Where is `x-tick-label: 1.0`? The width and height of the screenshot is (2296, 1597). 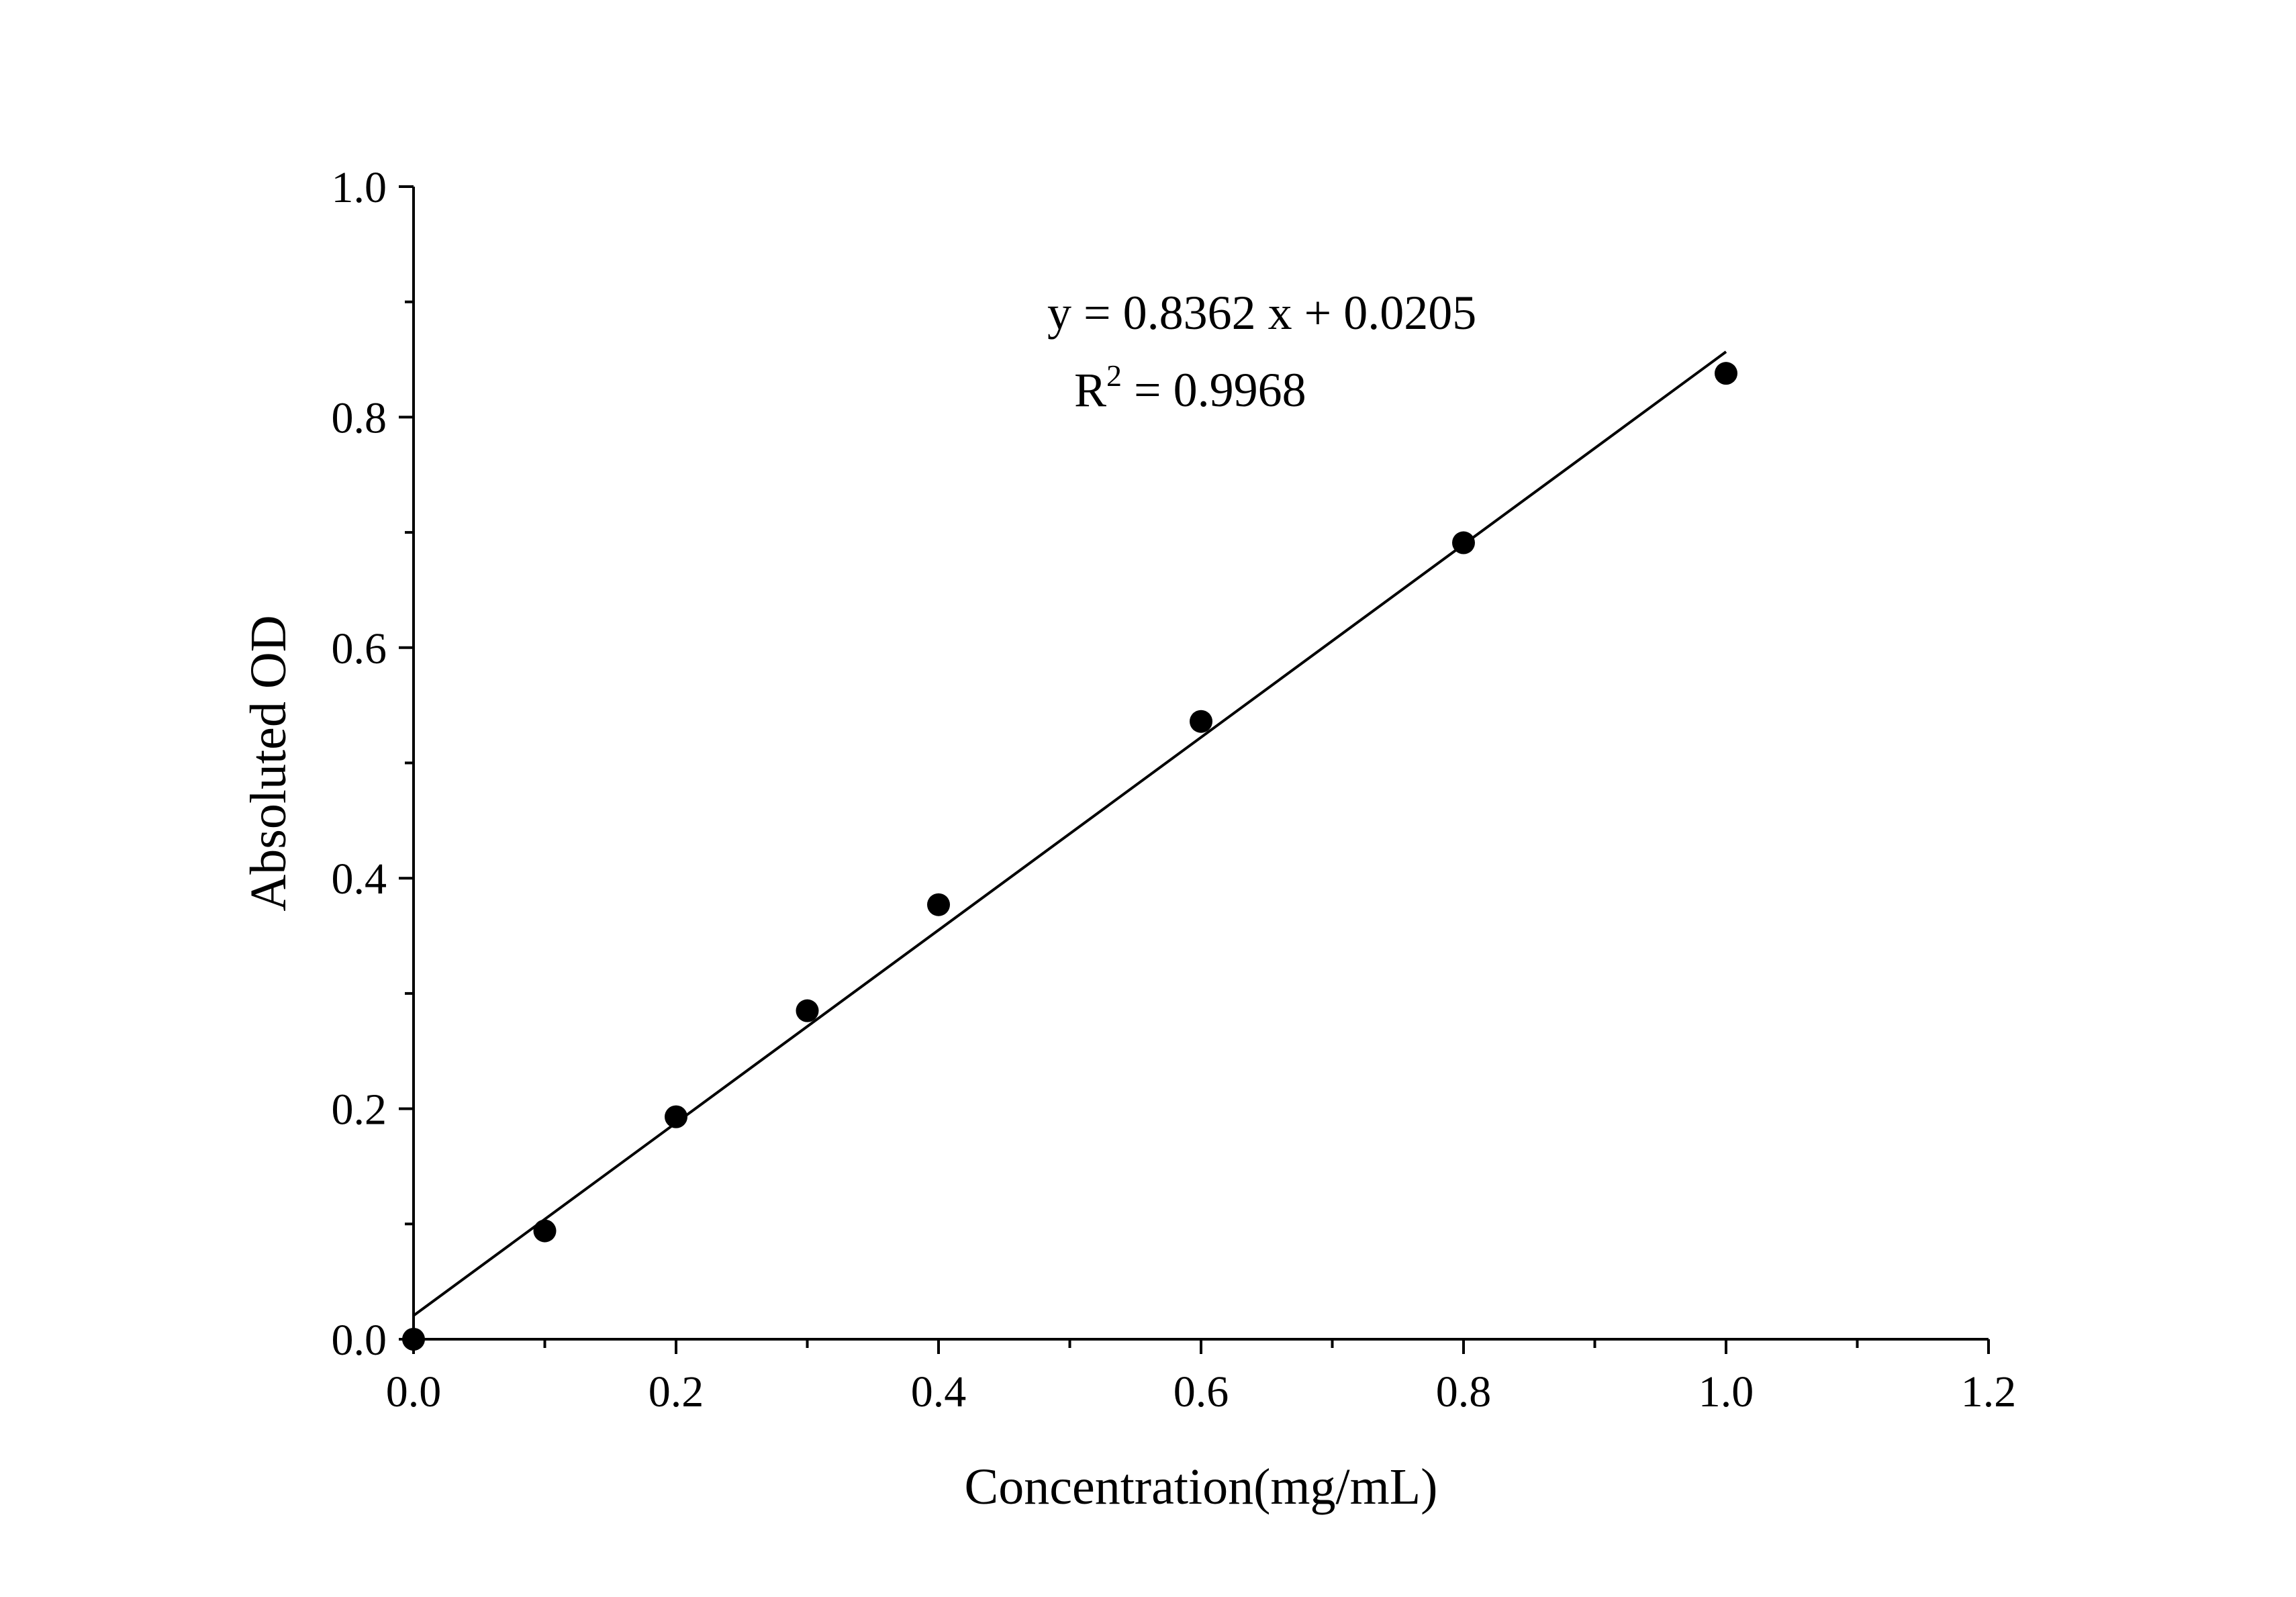
x-tick-label: 1.0 is located at coordinates (1727, 1392).